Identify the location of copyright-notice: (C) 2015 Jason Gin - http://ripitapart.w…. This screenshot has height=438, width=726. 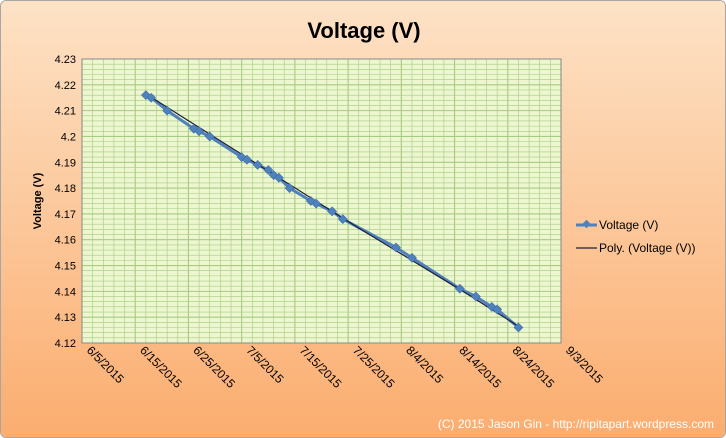
(576, 424).